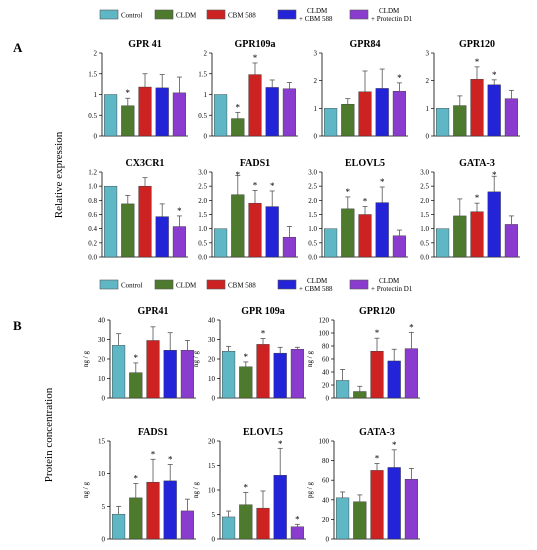  What do you see at coordinates (138, 210) in the screenshot?
I see `chart-a-cx3cr1: CX3CR1 0.0 0.2 0.4 0.6 0.8 1.0 1.2 *` at bounding box center [138, 210].